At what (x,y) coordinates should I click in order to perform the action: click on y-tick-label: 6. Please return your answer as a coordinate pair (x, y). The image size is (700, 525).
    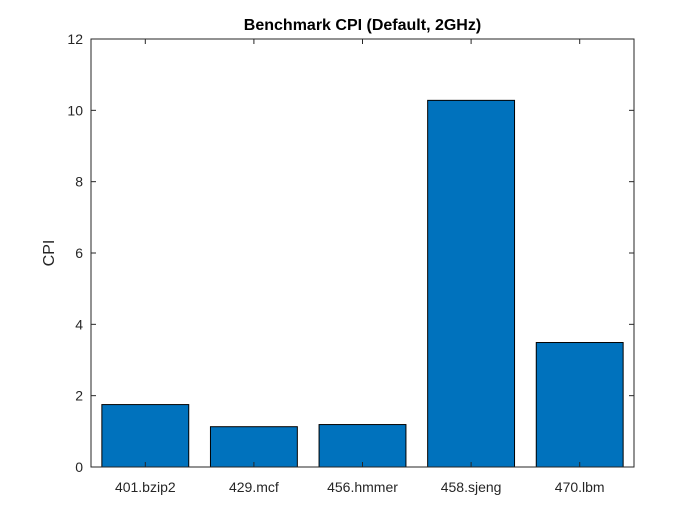
    Looking at the image, I should click on (79, 253).